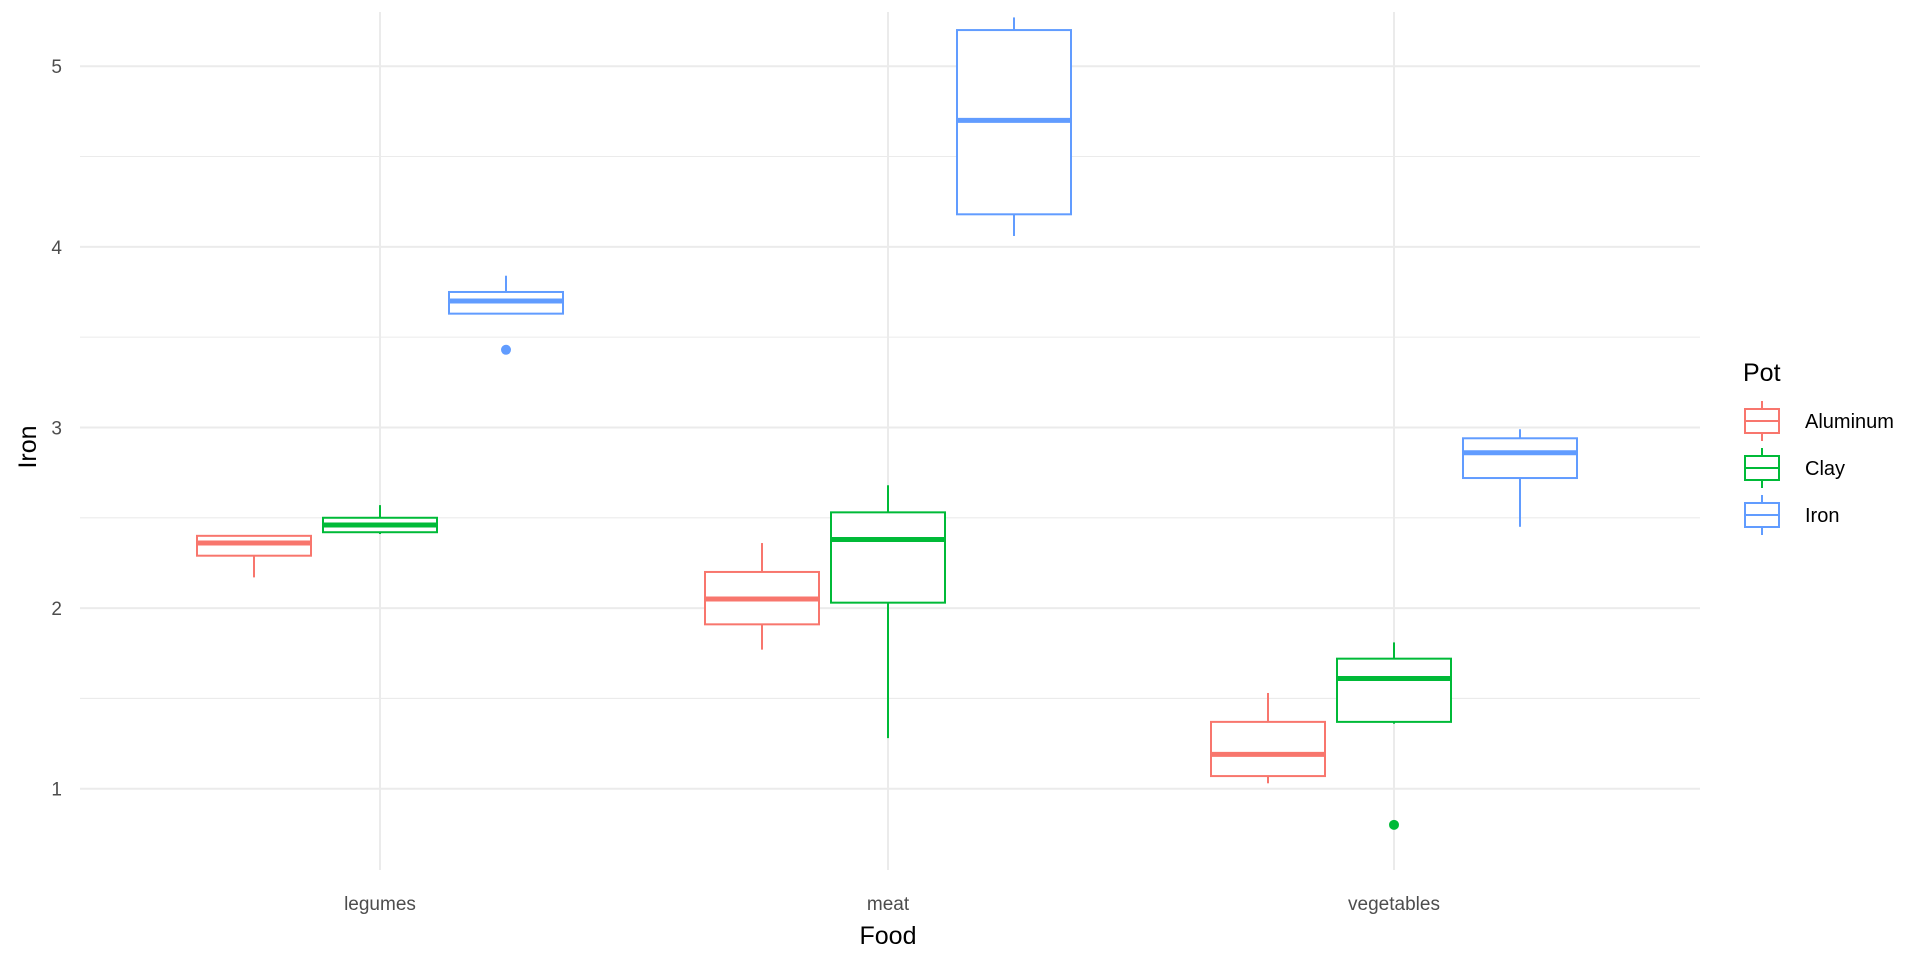 The image size is (1920, 960). I want to click on box-iron-legumes, so click(506, 315).